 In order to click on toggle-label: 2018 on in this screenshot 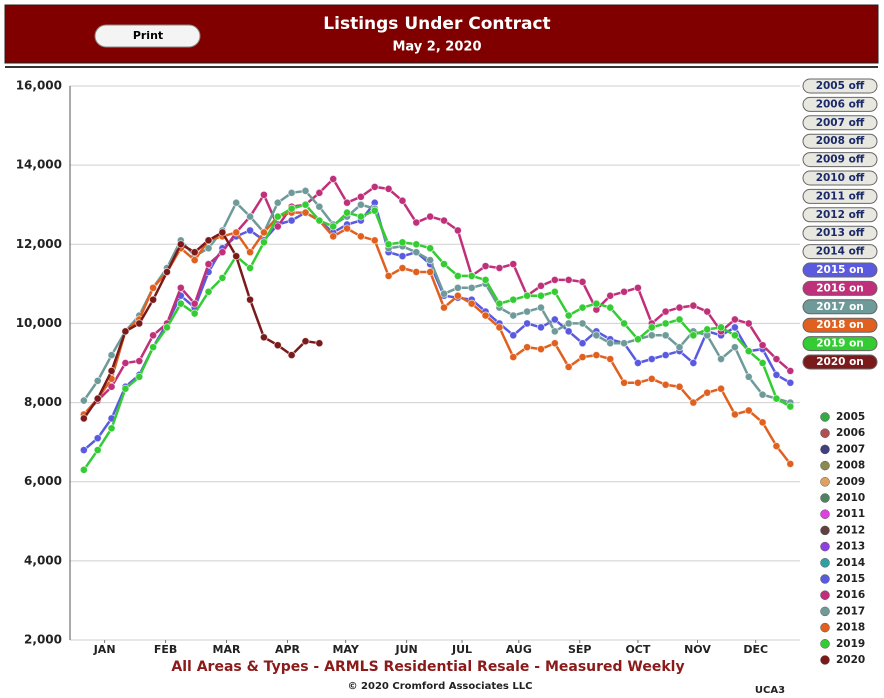, I will do `click(840, 325)`.